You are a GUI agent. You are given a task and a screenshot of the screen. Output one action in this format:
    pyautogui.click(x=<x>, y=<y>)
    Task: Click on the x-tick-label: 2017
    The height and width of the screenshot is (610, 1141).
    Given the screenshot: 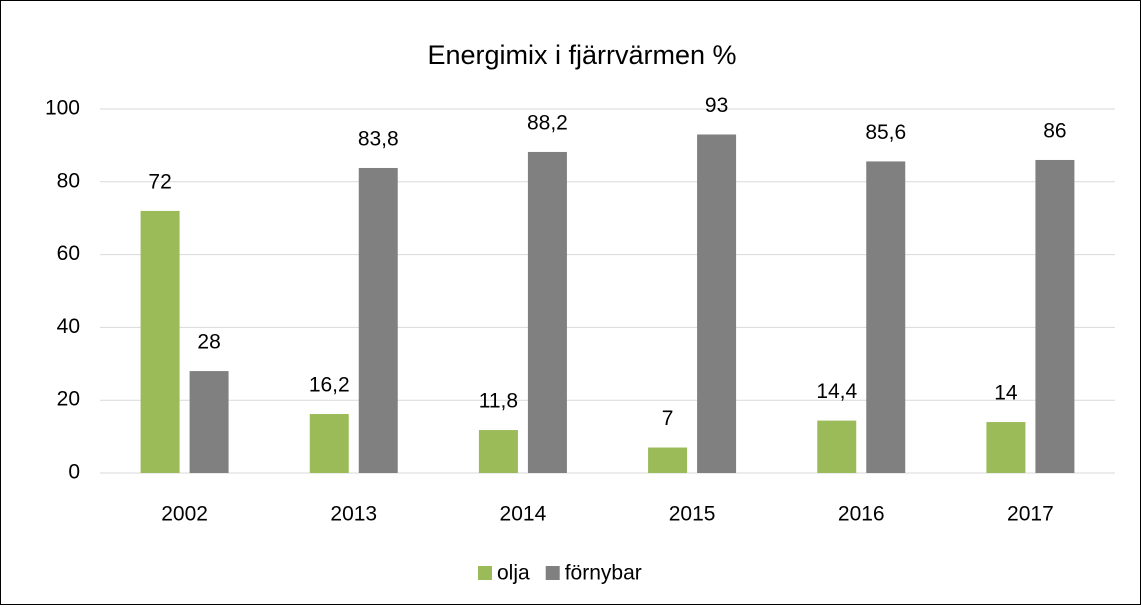 What is the action you would take?
    pyautogui.click(x=1030, y=514)
    